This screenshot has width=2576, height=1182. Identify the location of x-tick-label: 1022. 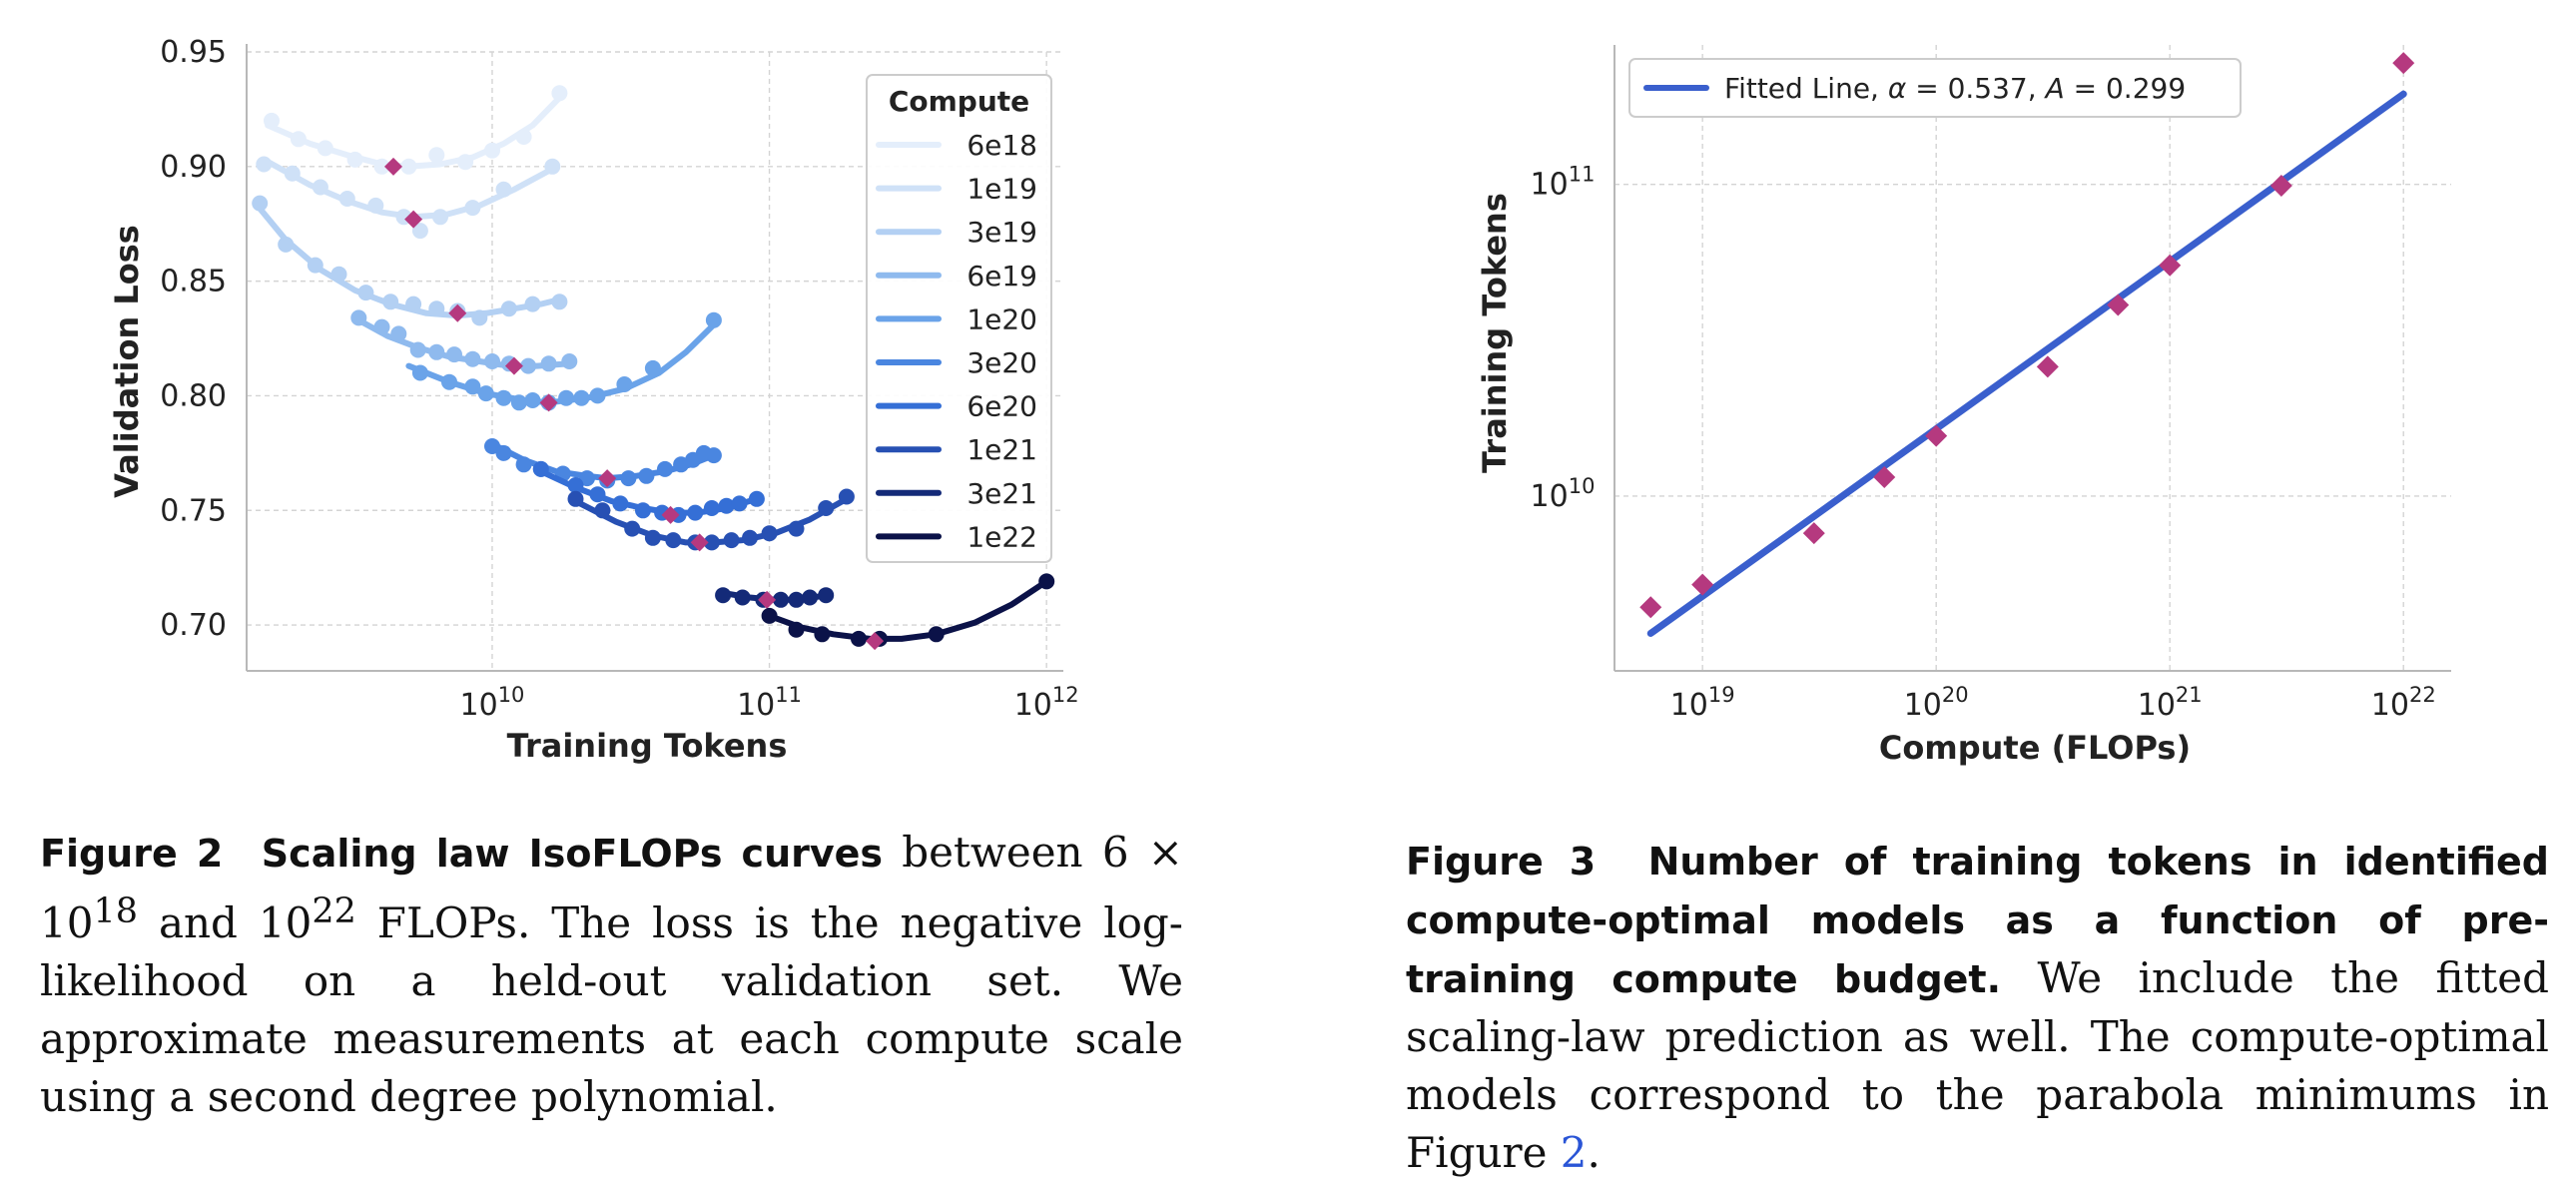
(2403, 703).